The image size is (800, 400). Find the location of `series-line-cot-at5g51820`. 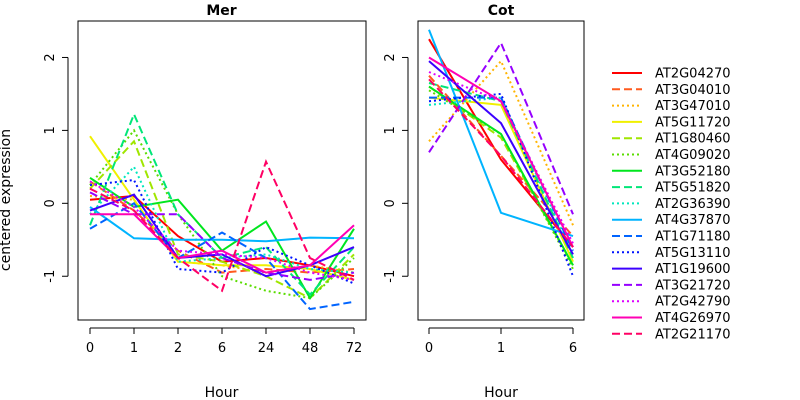

series-line-cot-at5g51820 is located at coordinates (501, 170).